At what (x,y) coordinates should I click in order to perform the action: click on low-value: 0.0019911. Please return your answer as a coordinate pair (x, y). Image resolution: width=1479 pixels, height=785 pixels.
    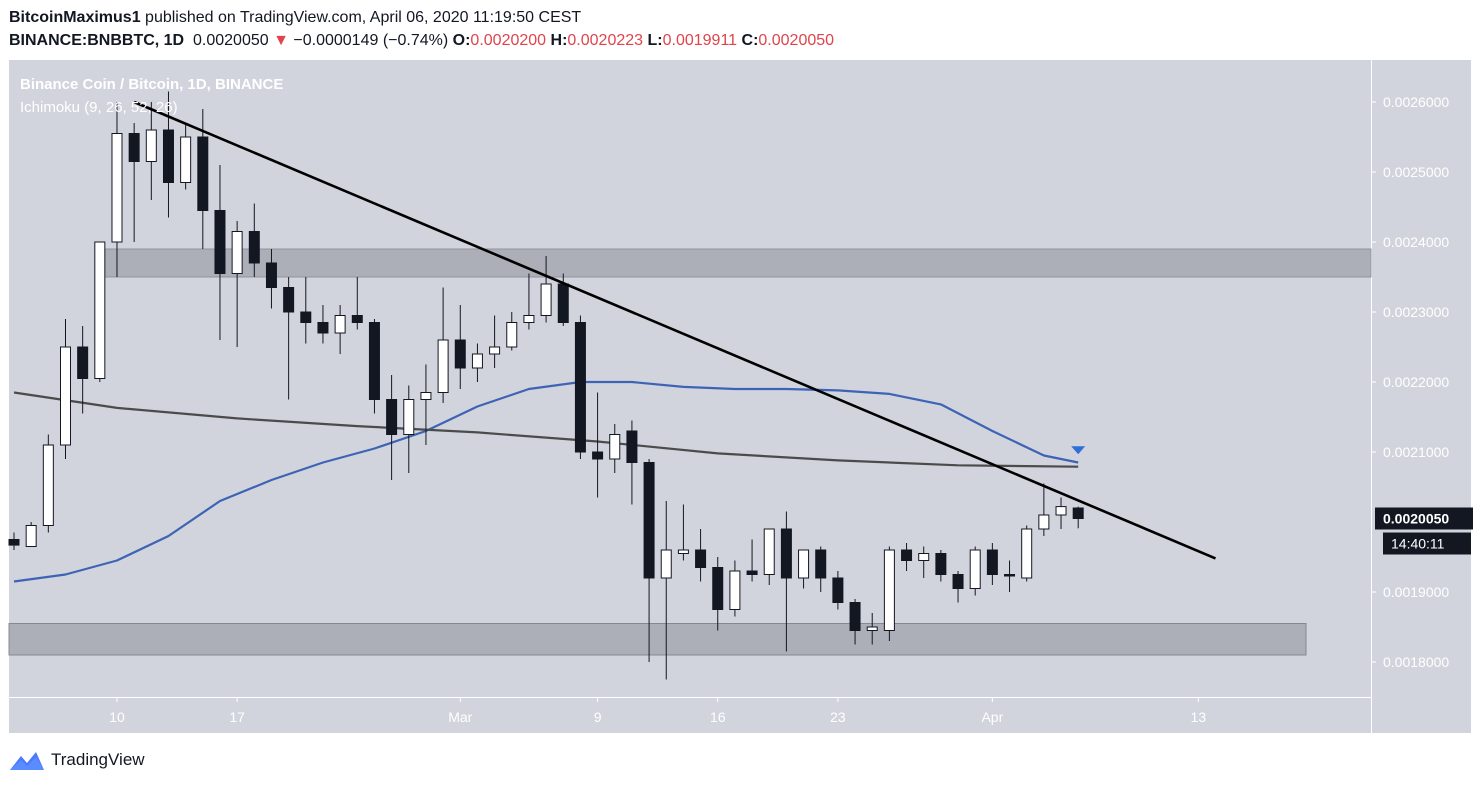
    Looking at the image, I should click on (700, 40).